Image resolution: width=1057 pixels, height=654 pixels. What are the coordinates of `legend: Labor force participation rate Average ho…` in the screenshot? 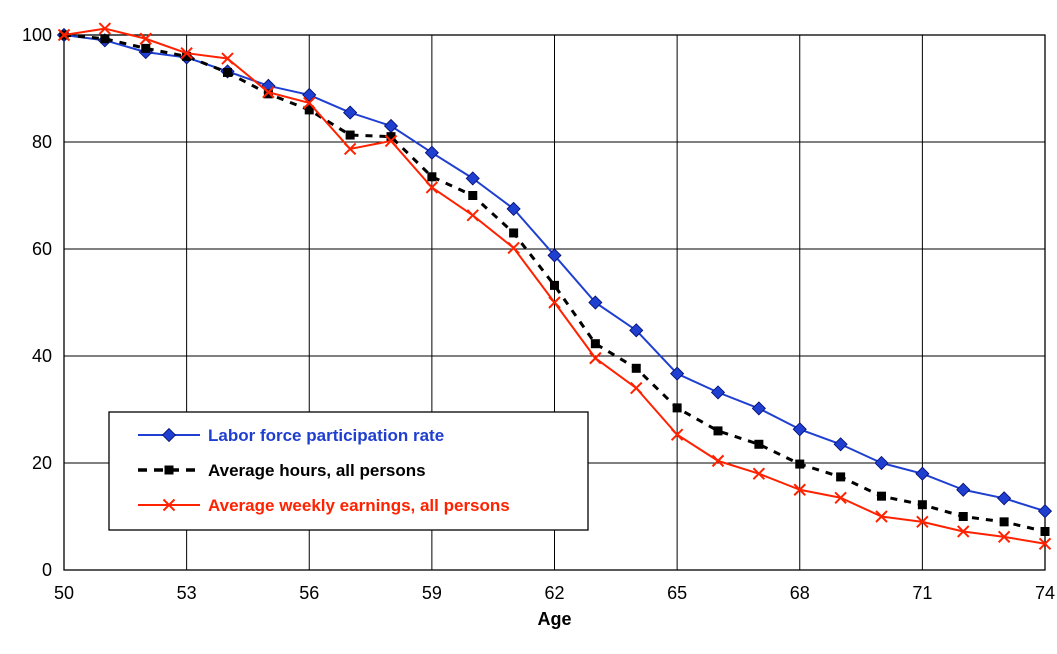 It's located at (348, 471).